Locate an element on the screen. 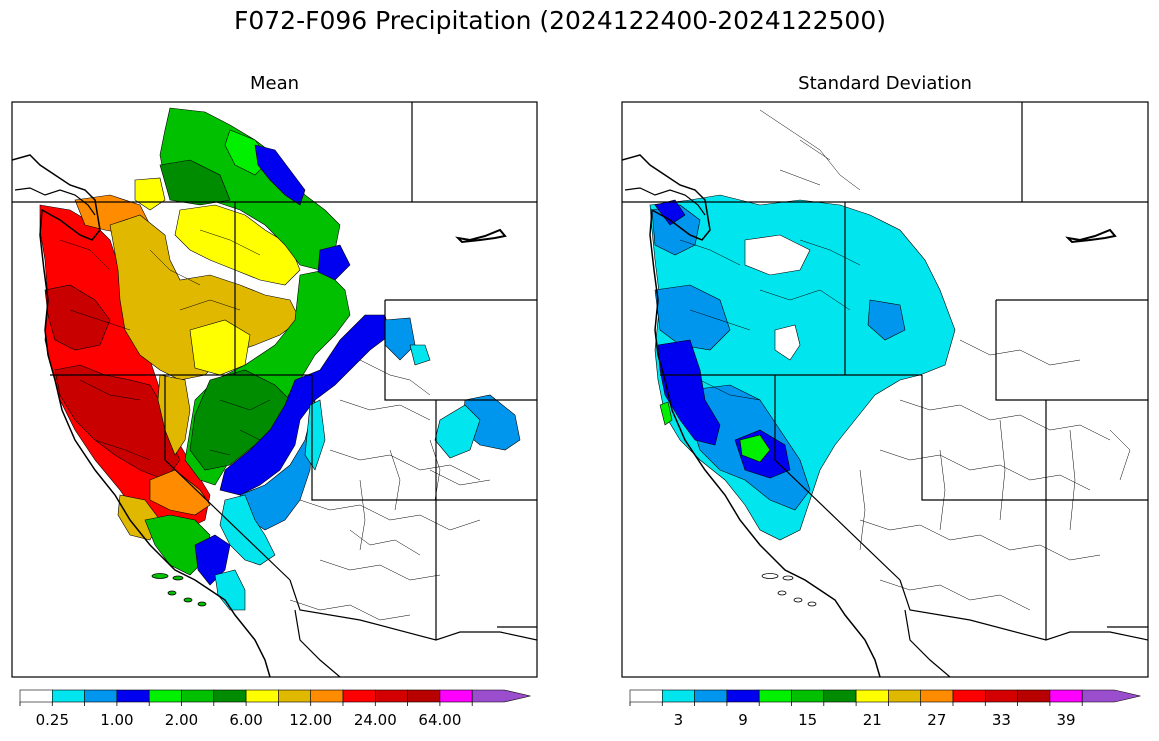  colorbar-tick-label: 27 is located at coordinates (937, 720).